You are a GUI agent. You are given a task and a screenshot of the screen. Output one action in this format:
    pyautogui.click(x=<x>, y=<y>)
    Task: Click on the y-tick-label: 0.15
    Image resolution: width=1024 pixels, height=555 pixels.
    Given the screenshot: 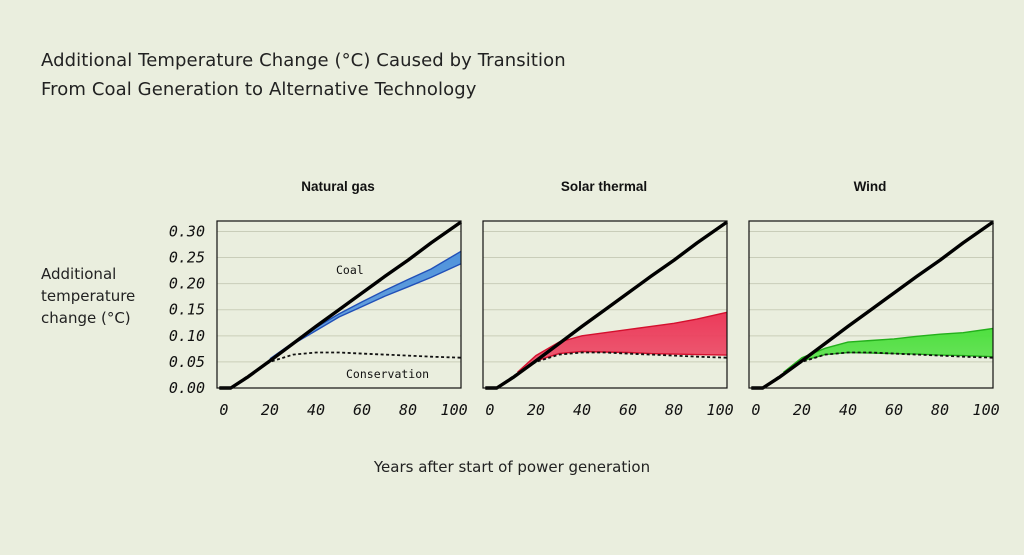 What is the action you would take?
    pyautogui.click(x=187, y=310)
    